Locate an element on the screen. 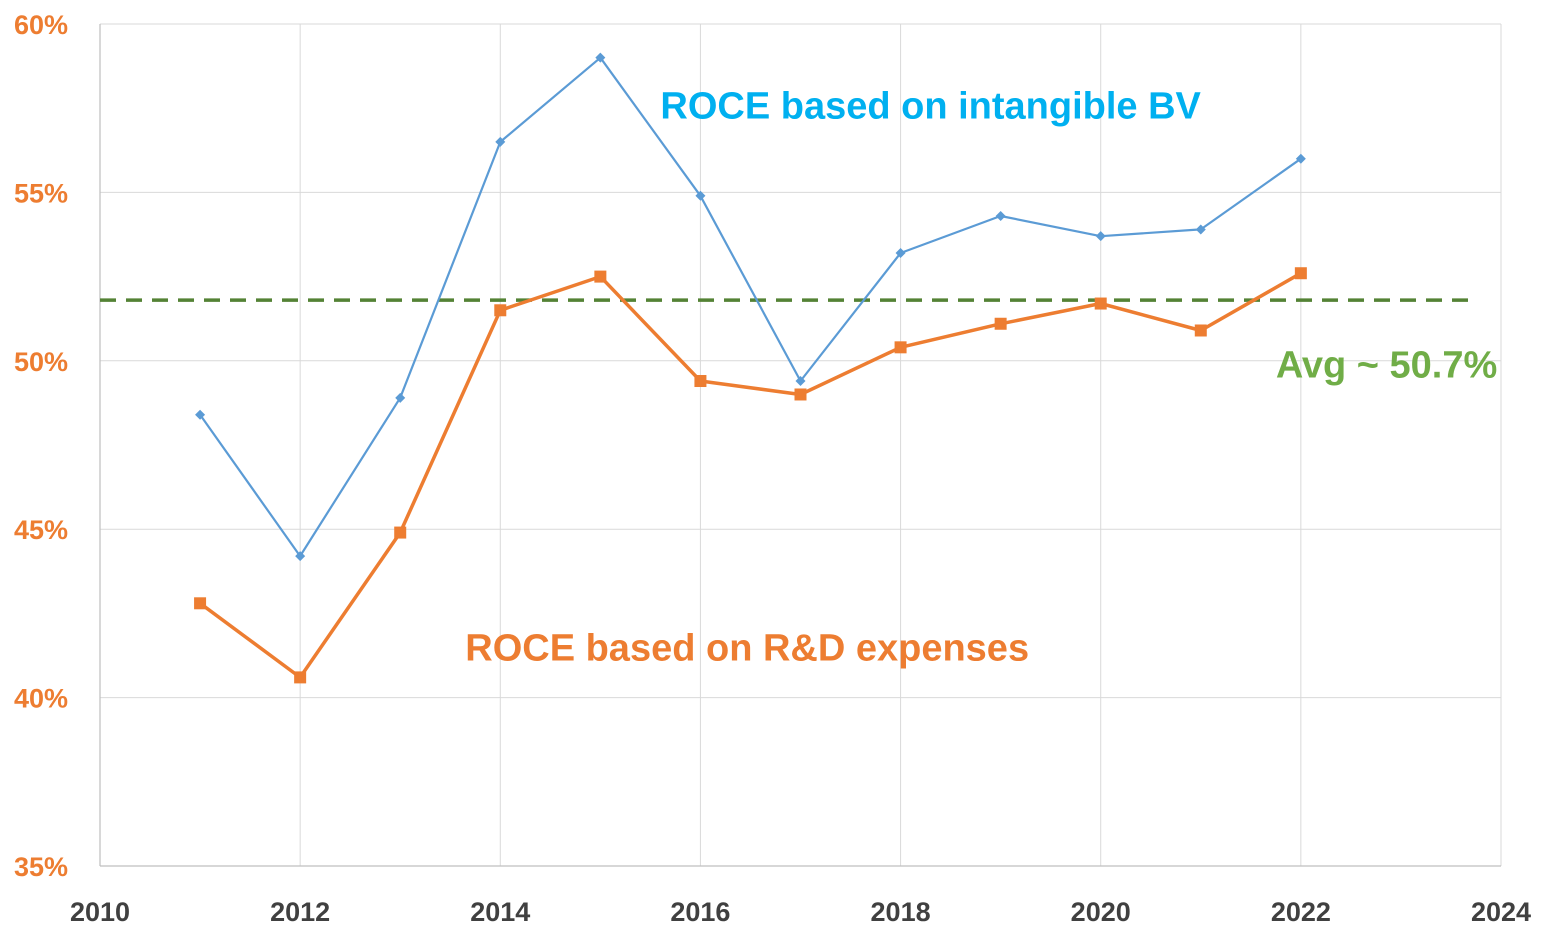  series-1-point-2012 is located at coordinates (300, 677).